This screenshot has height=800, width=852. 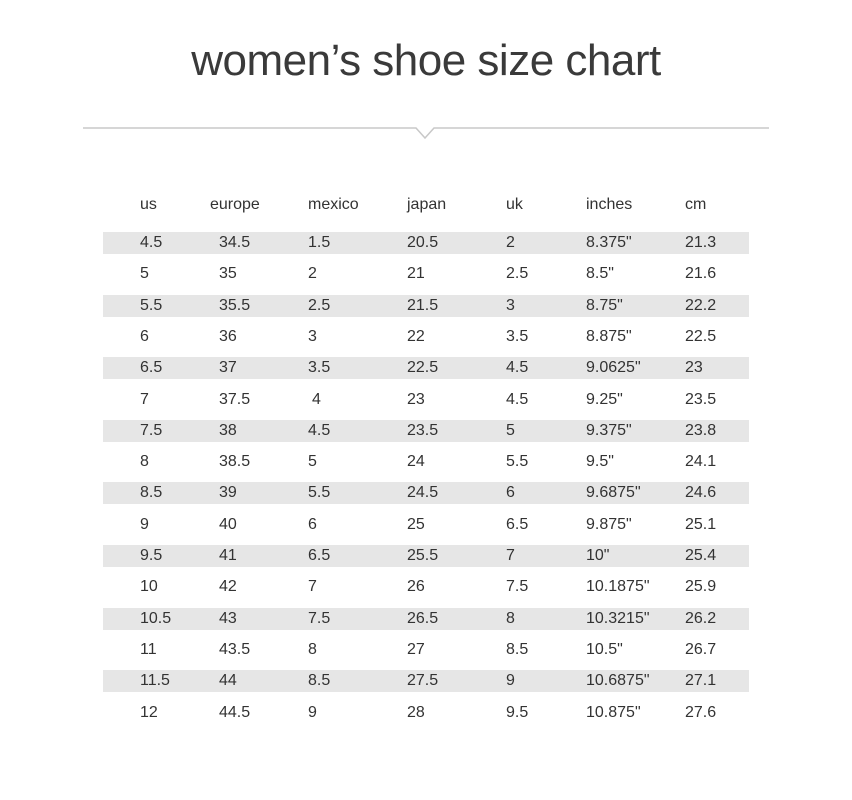 I want to click on cell-uk: 2, so click(x=510, y=242).